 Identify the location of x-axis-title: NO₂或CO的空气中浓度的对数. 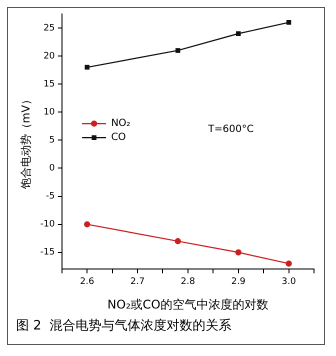
(187, 304).